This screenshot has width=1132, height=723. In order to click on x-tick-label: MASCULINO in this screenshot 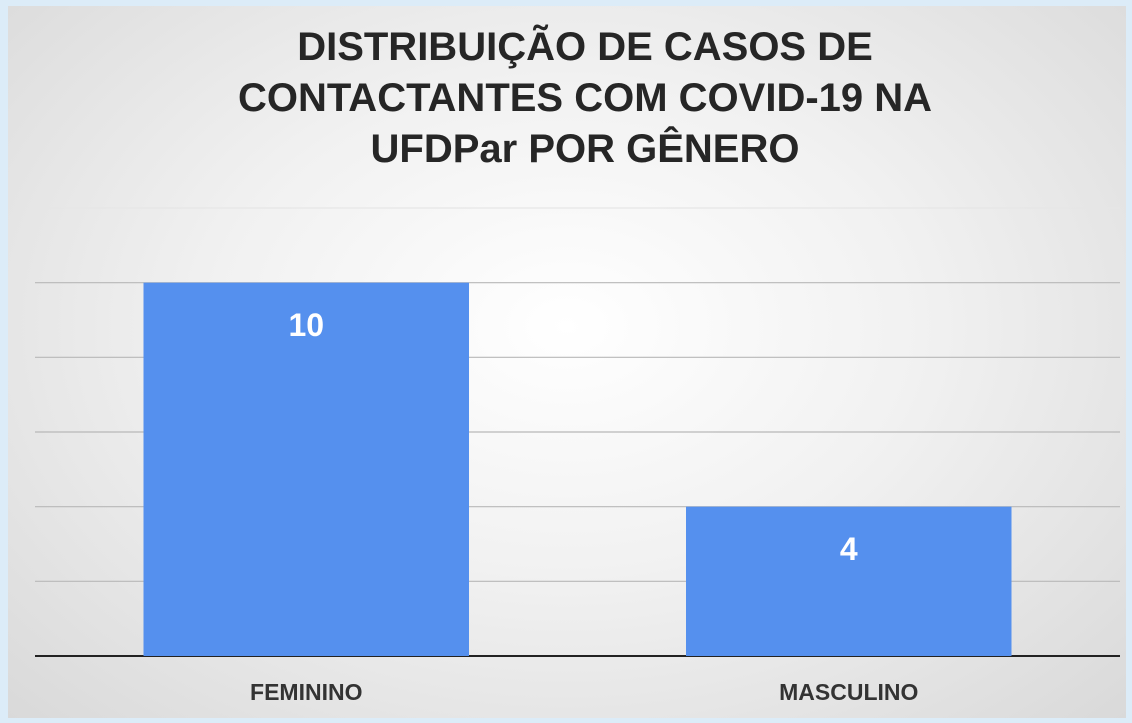, I will do `click(848, 692)`.